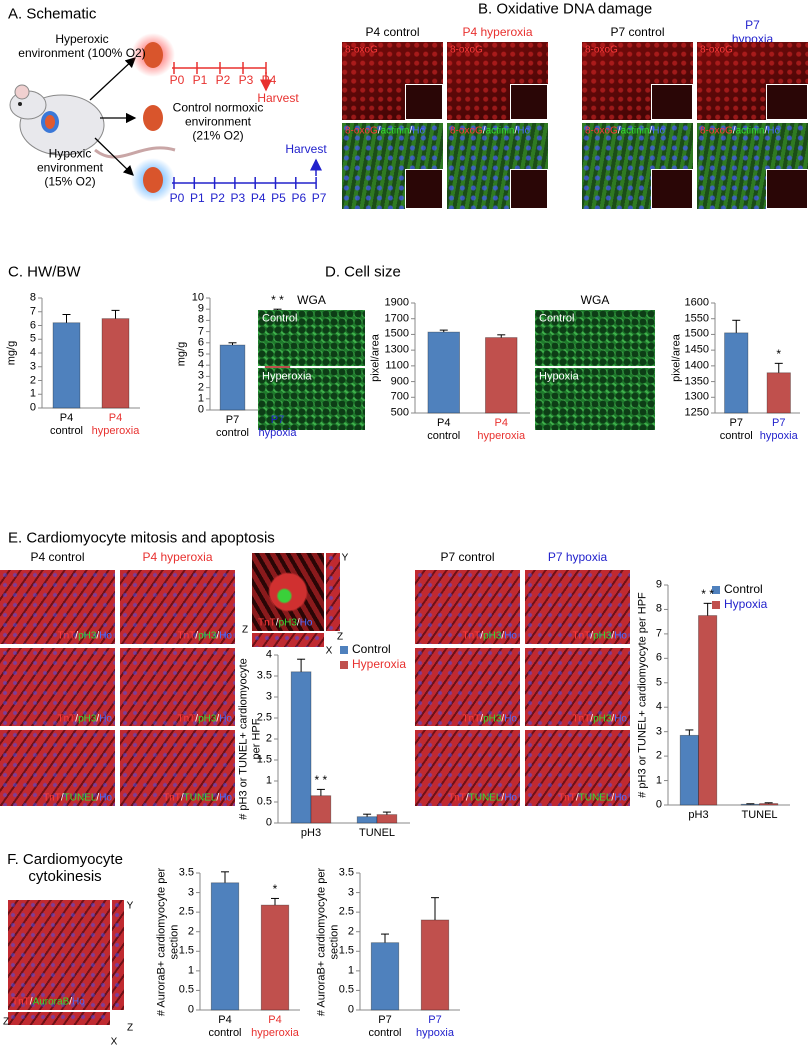 This screenshot has height=1050, width=810. What do you see at coordinates (277, 426) in the screenshot?
I see `x-tick-label: P7 hypoxia` at bounding box center [277, 426].